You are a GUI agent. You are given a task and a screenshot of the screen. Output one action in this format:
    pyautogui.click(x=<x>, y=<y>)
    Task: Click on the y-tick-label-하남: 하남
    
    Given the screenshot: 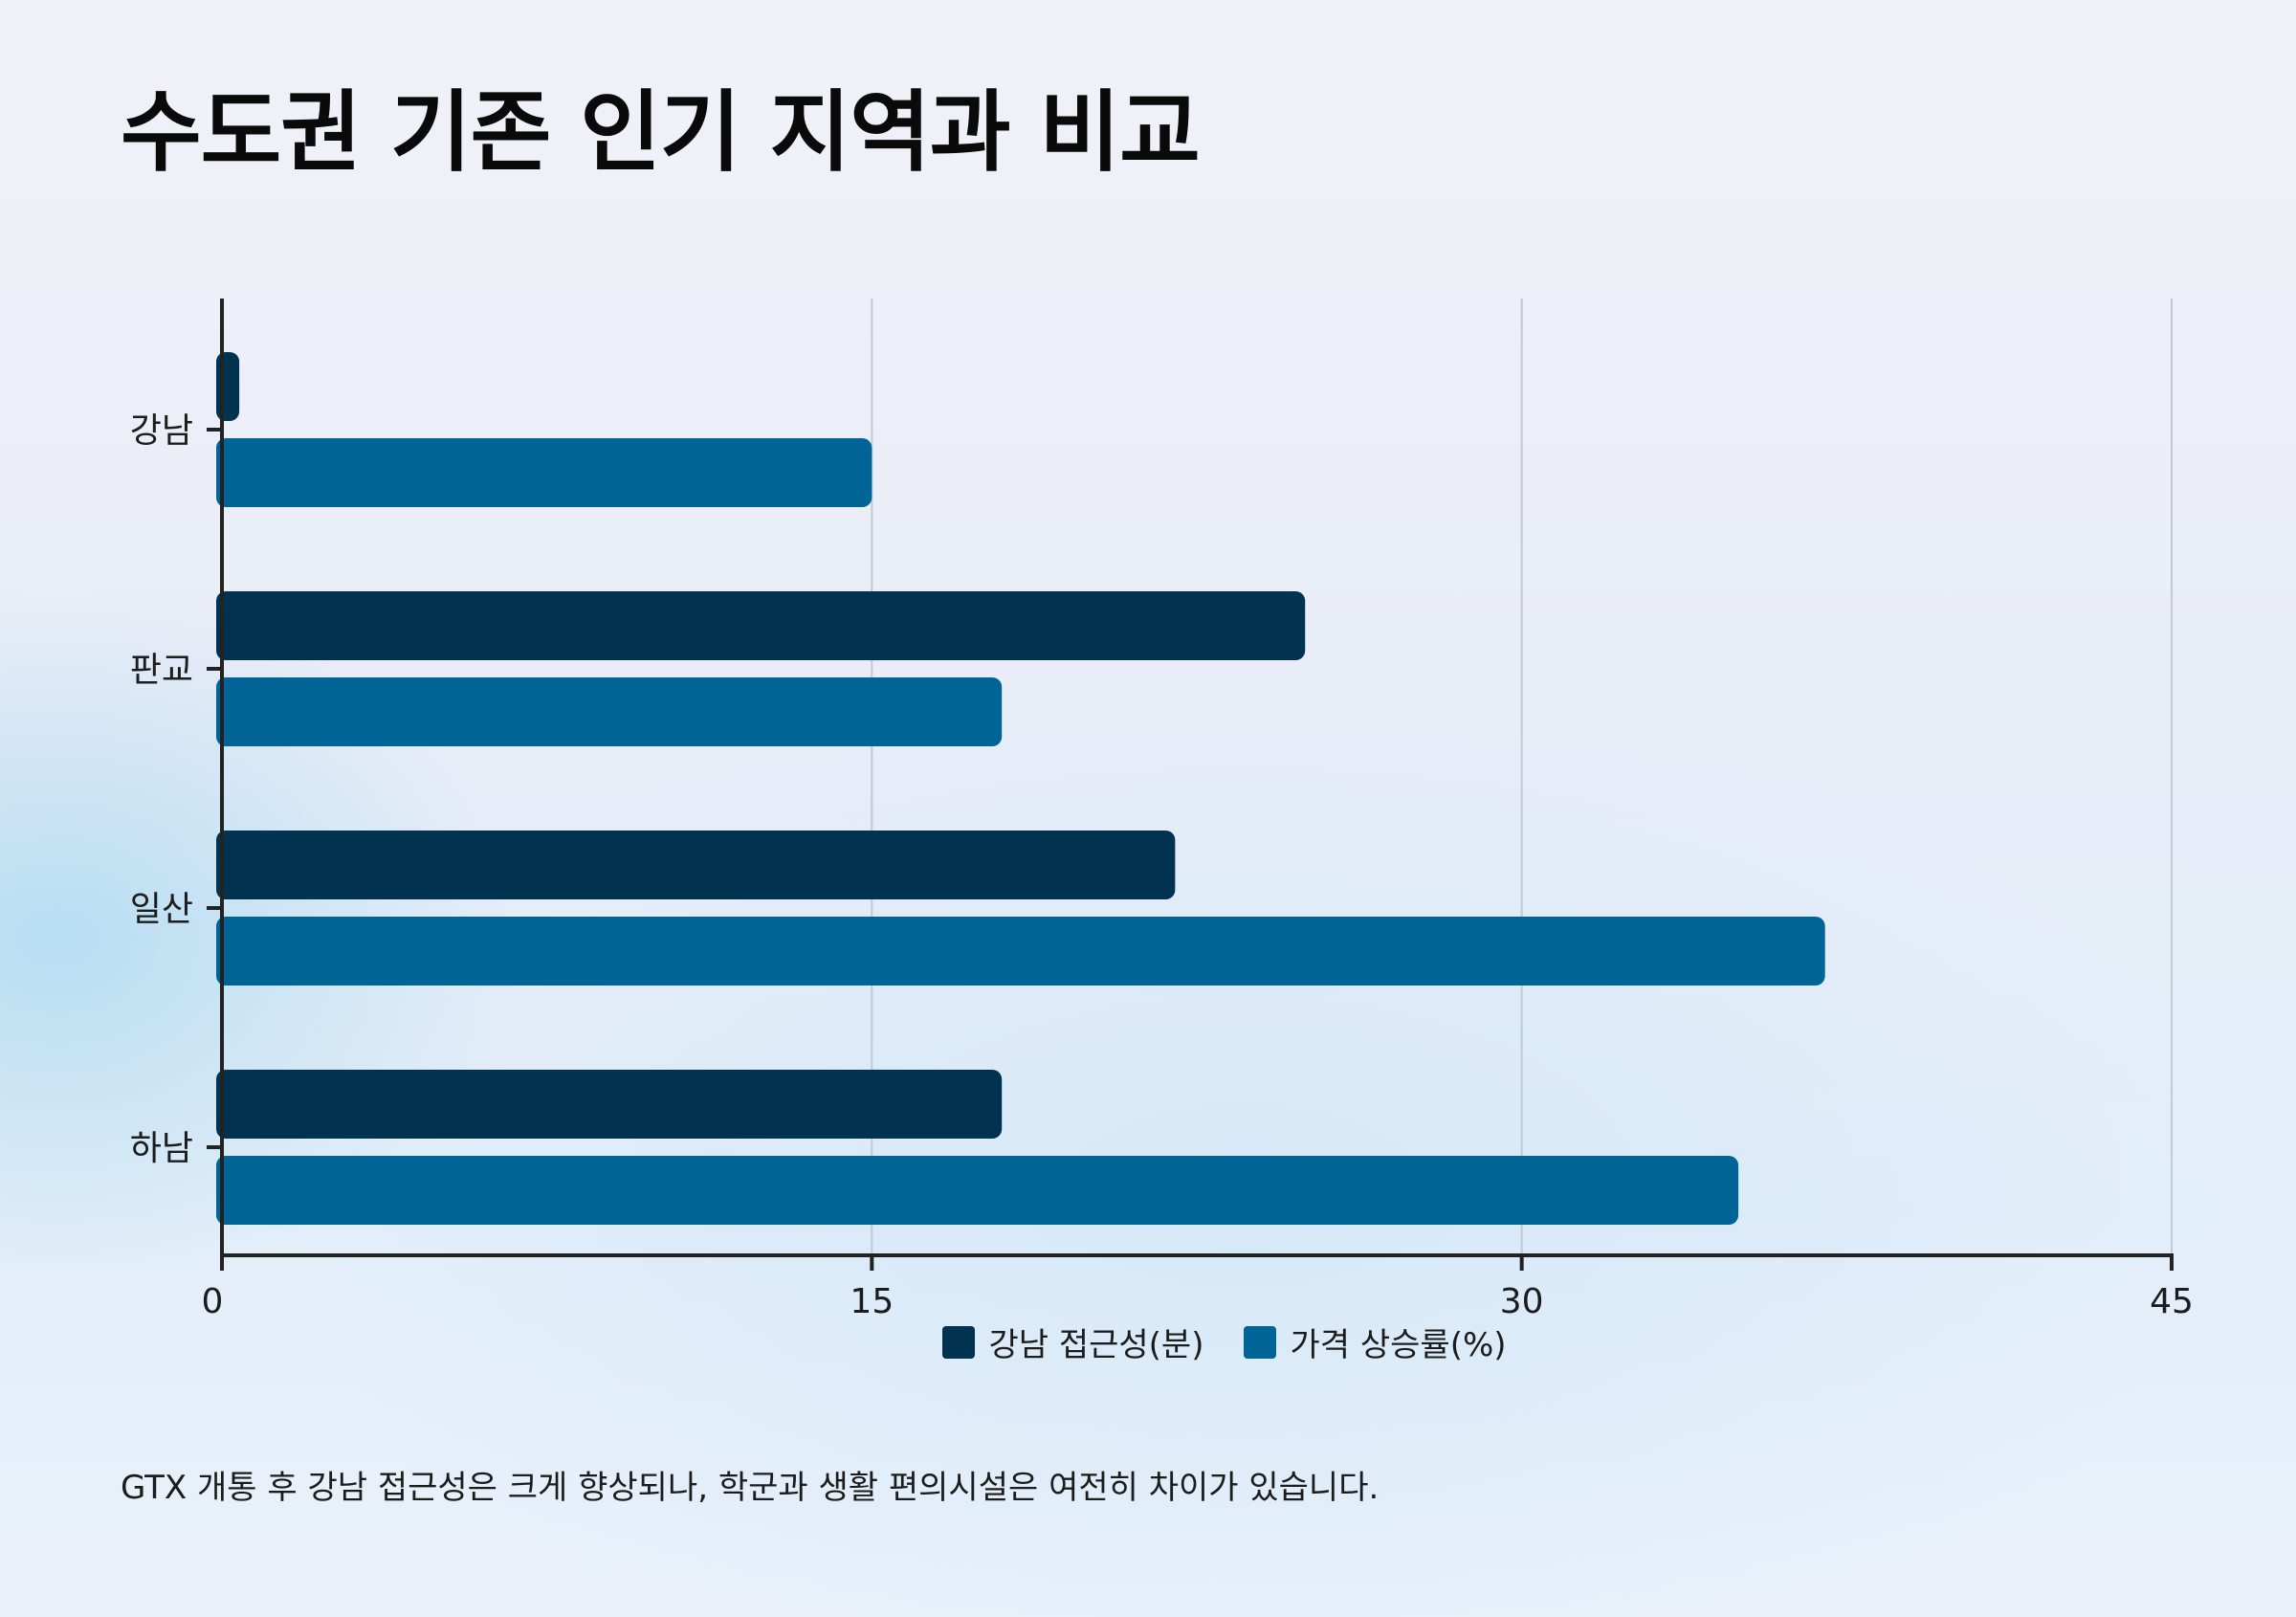 What is the action you would take?
    pyautogui.click(x=162, y=1148)
    